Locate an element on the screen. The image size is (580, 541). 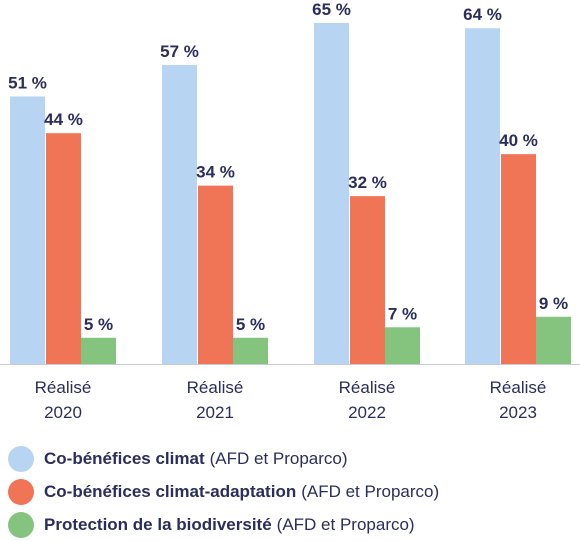
legend-item: Co-bénéfices climat (AFD et Proparco) is located at coordinates (223, 458).